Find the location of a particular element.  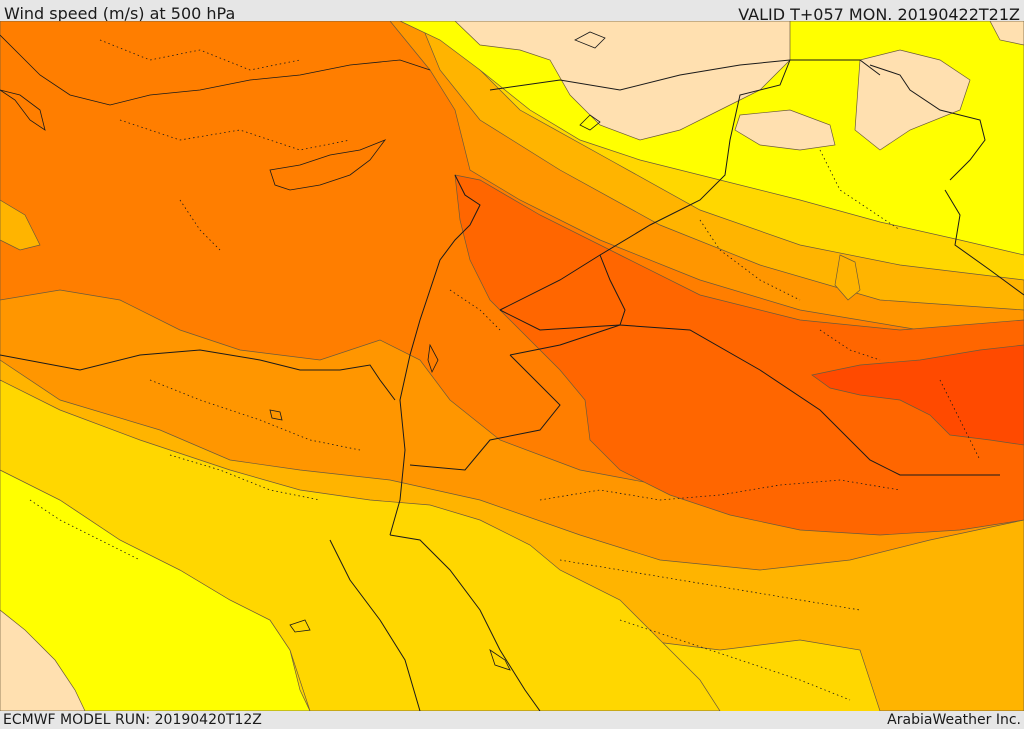

credit-label: ArabiaWeather Inc. is located at coordinates (954, 720).